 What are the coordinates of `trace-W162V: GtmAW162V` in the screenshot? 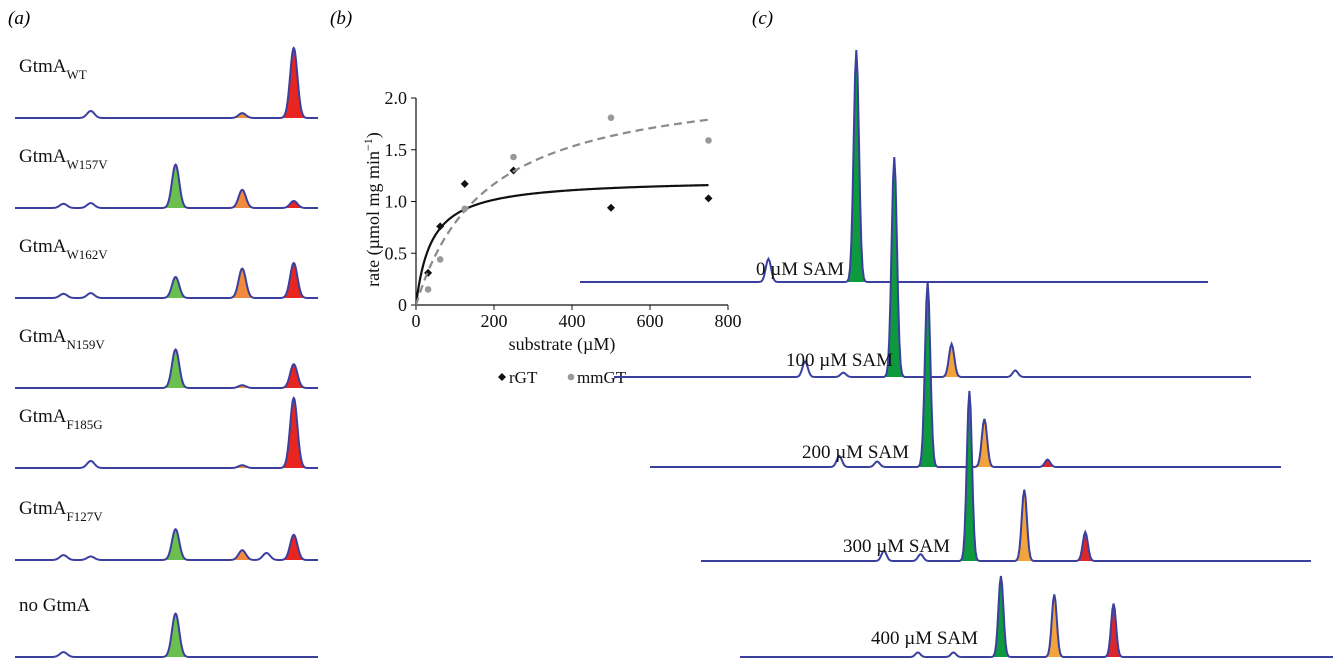 It's located at (166, 267).